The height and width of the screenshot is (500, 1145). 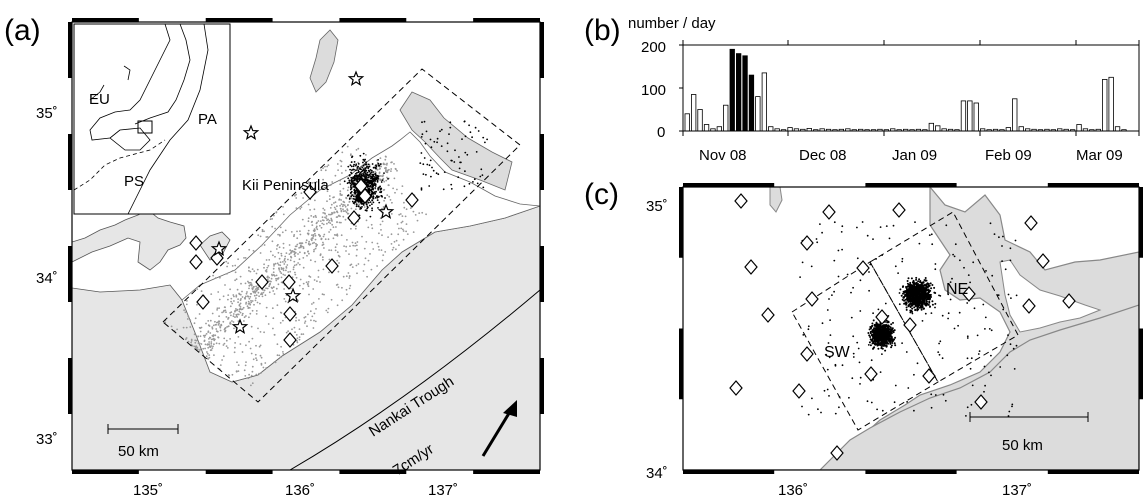 What do you see at coordinates (653, 90) in the screenshot?
I see `b-ytick-100: 100` at bounding box center [653, 90].